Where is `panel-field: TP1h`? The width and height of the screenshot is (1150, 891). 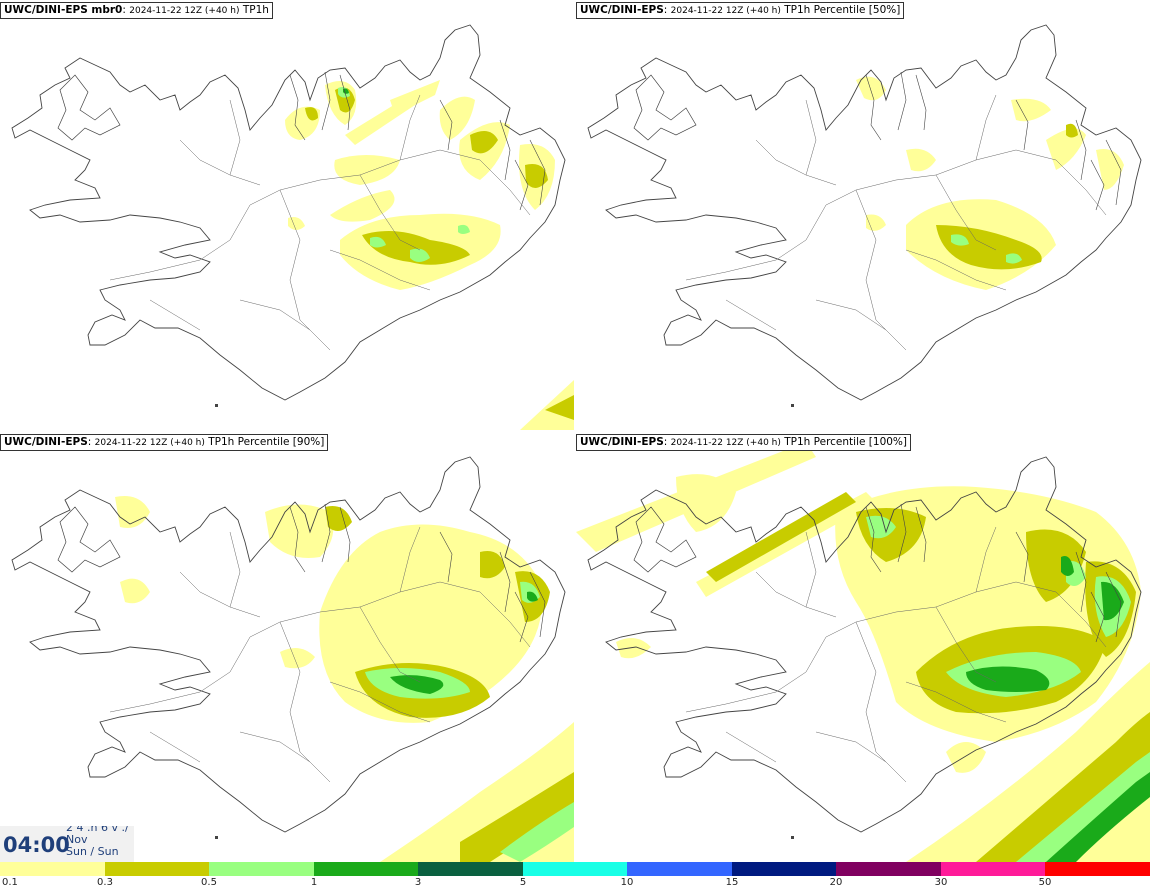
panel-field: TP1h is located at coordinates (255, 10).